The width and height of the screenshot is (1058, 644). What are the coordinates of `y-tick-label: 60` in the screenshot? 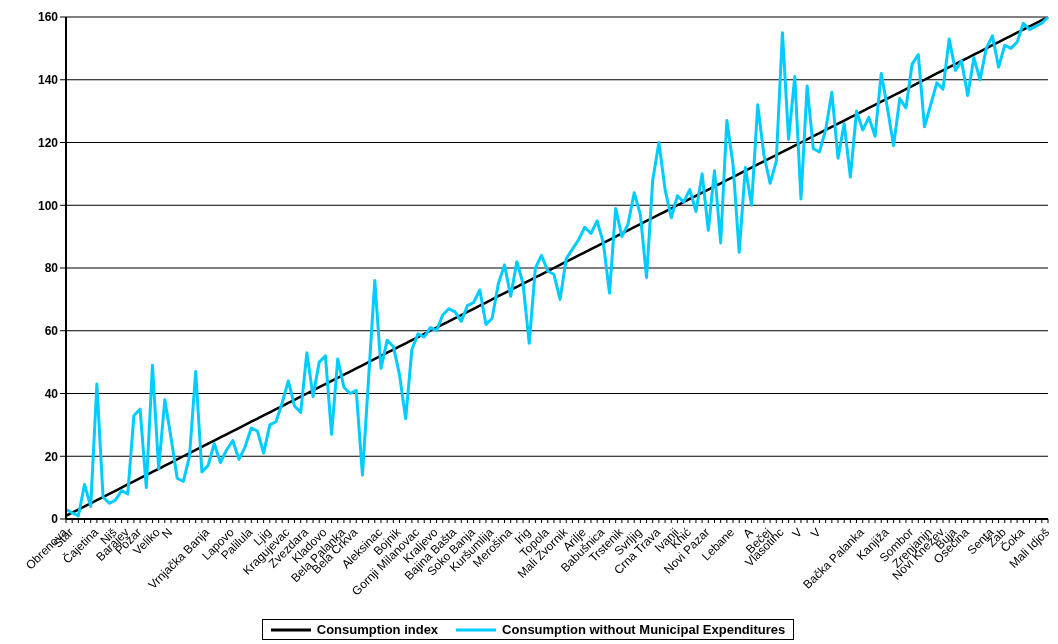 It's located at (51, 331).